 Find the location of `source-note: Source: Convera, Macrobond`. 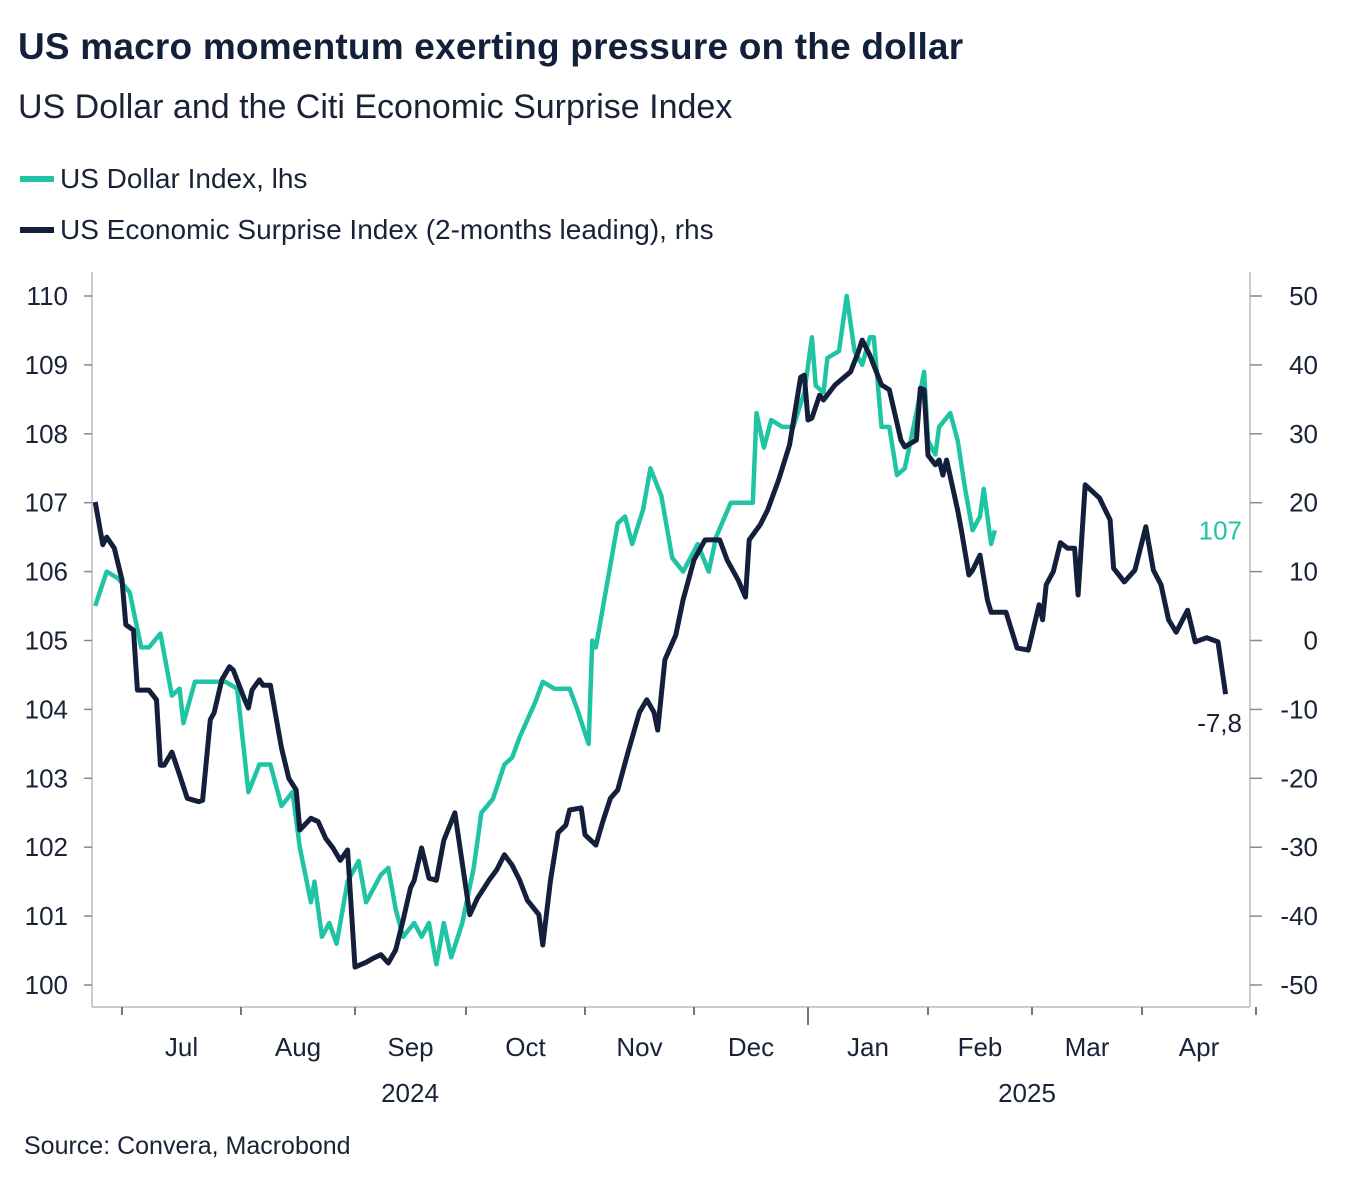

source-note: Source: Convera, Macrobond is located at coordinates (187, 1146).